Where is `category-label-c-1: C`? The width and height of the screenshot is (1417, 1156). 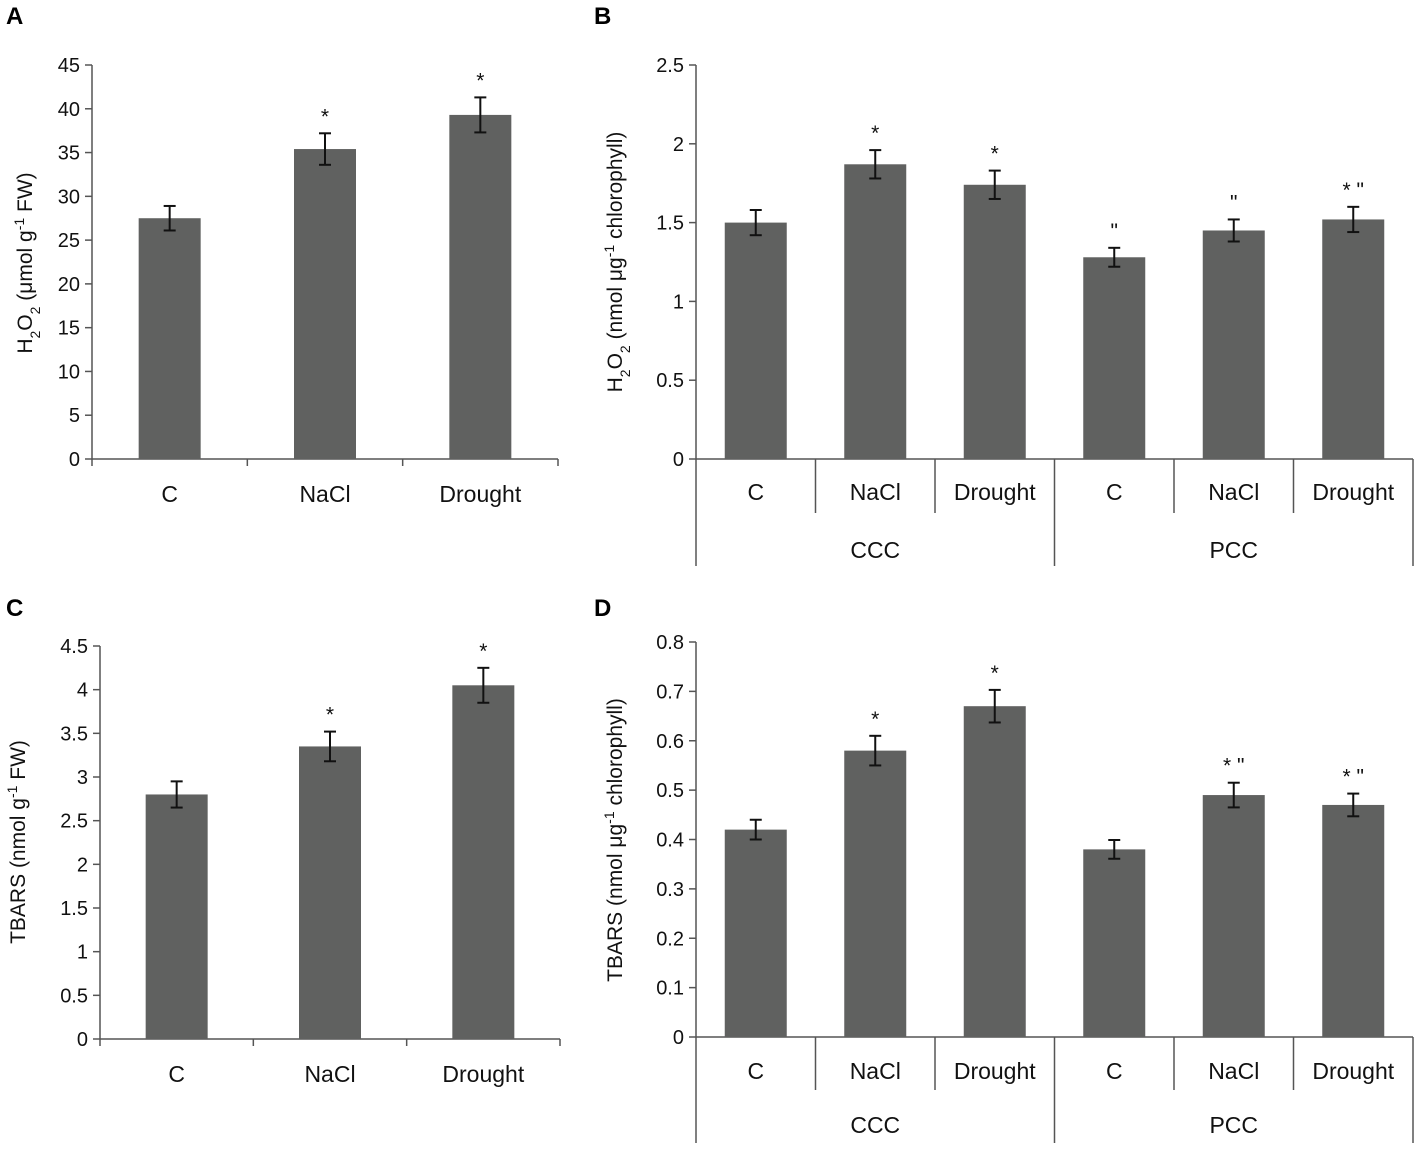
category-label-c-1: C is located at coordinates (176, 1074).